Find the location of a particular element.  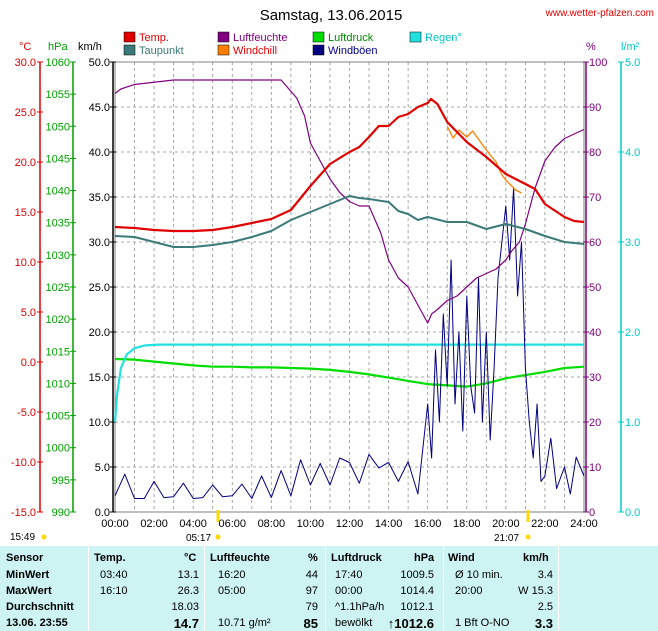

stats-cell-w-val: 3.3 is located at coordinates (543, 623).